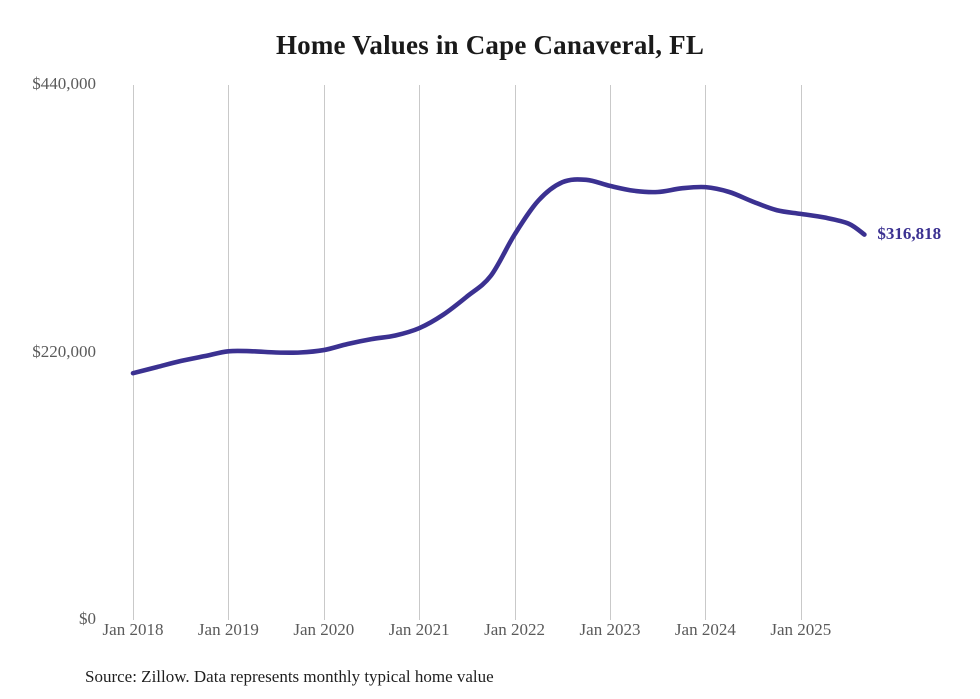 The height and width of the screenshot is (699, 980). What do you see at coordinates (515, 352) in the screenshot?
I see `gridline-jan-2022` at bounding box center [515, 352].